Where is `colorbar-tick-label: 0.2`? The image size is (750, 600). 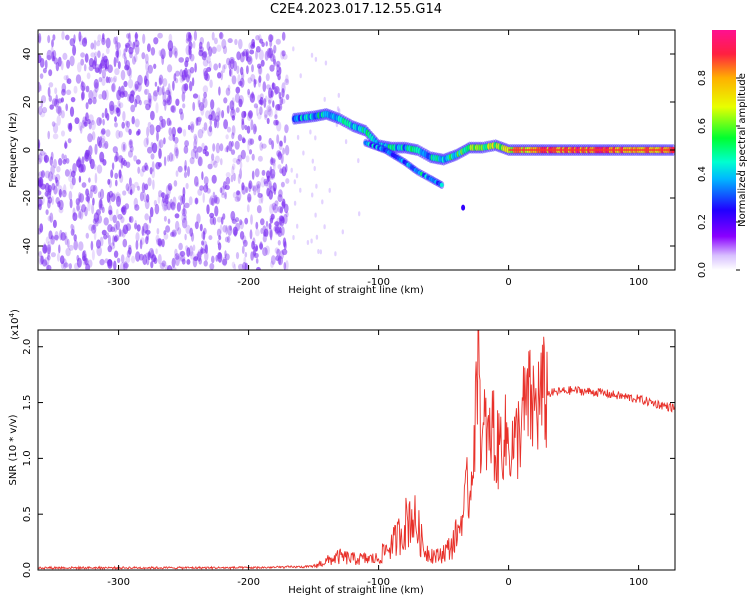 colorbar-tick-label: 0.2 is located at coordinates (702, 222).